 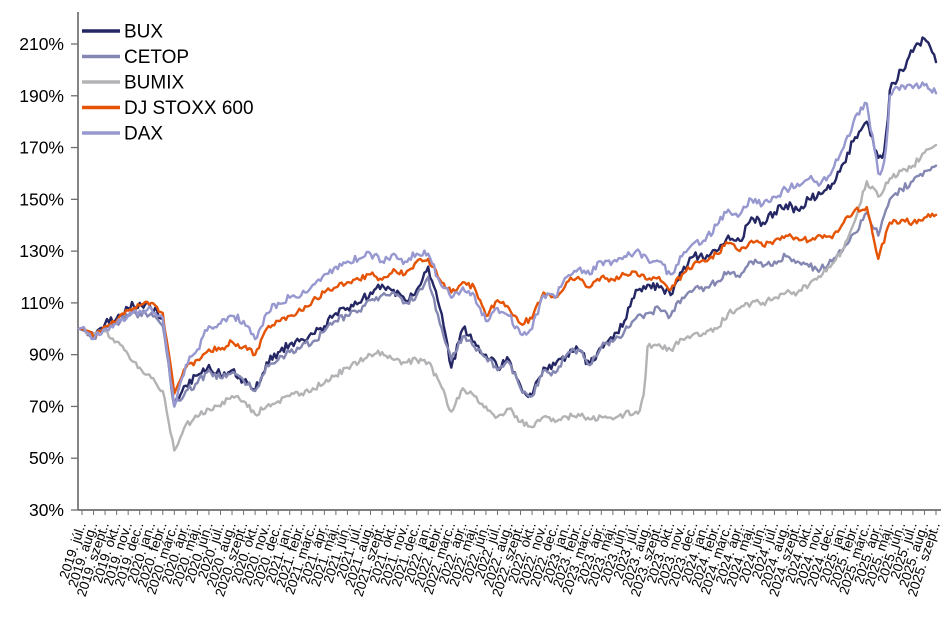 I want to click on legend-label: CETOP, so click(x=156, y=57).